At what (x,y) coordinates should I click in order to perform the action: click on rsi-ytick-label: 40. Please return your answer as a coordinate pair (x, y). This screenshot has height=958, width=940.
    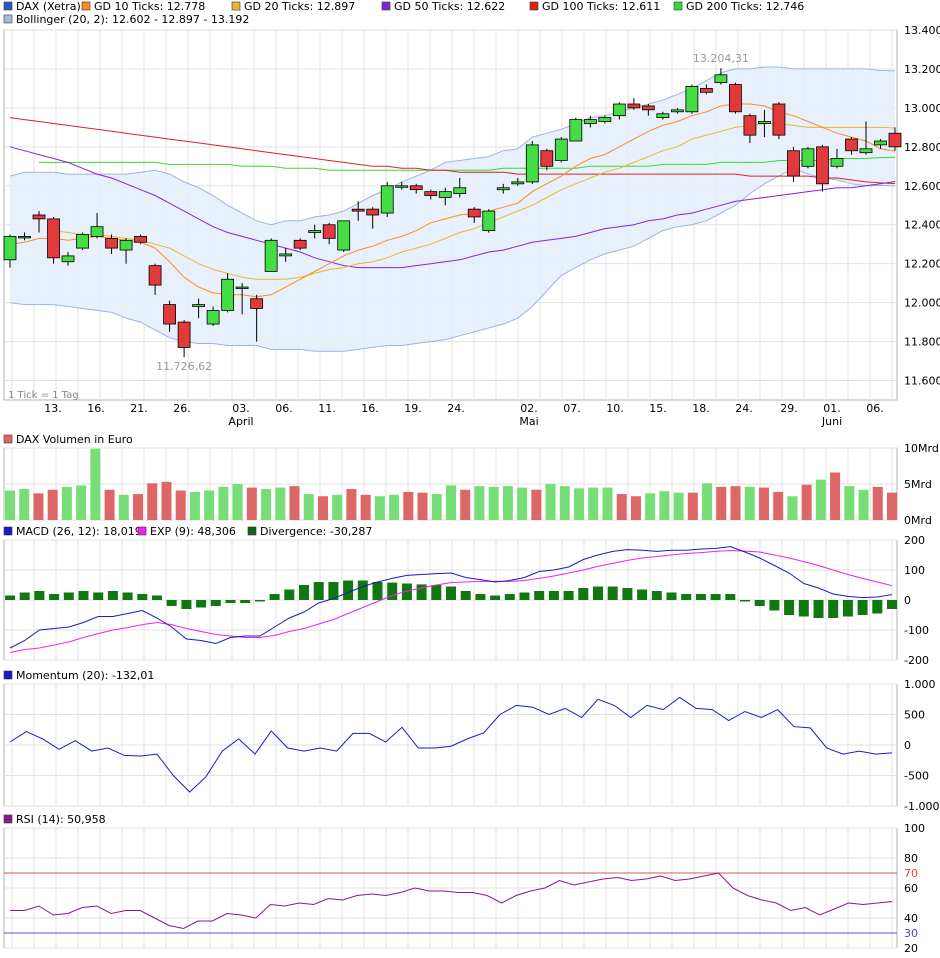
    Looking at the image, I should click on (911, 918).